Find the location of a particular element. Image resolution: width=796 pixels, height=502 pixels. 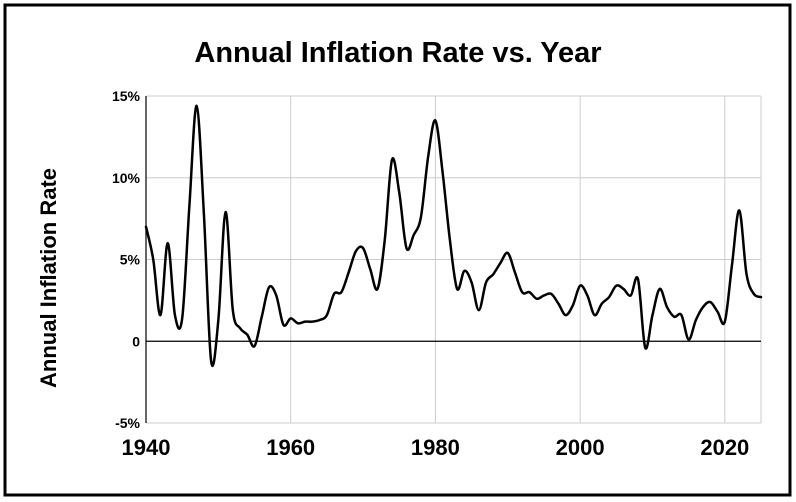

x-tick-label: 1980 is located at coordinates (435, 447).